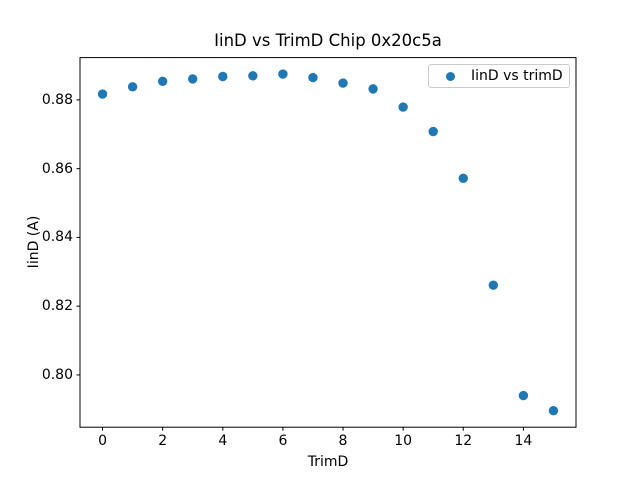  I want to click on legend-marker-dot, so click(450, 76).